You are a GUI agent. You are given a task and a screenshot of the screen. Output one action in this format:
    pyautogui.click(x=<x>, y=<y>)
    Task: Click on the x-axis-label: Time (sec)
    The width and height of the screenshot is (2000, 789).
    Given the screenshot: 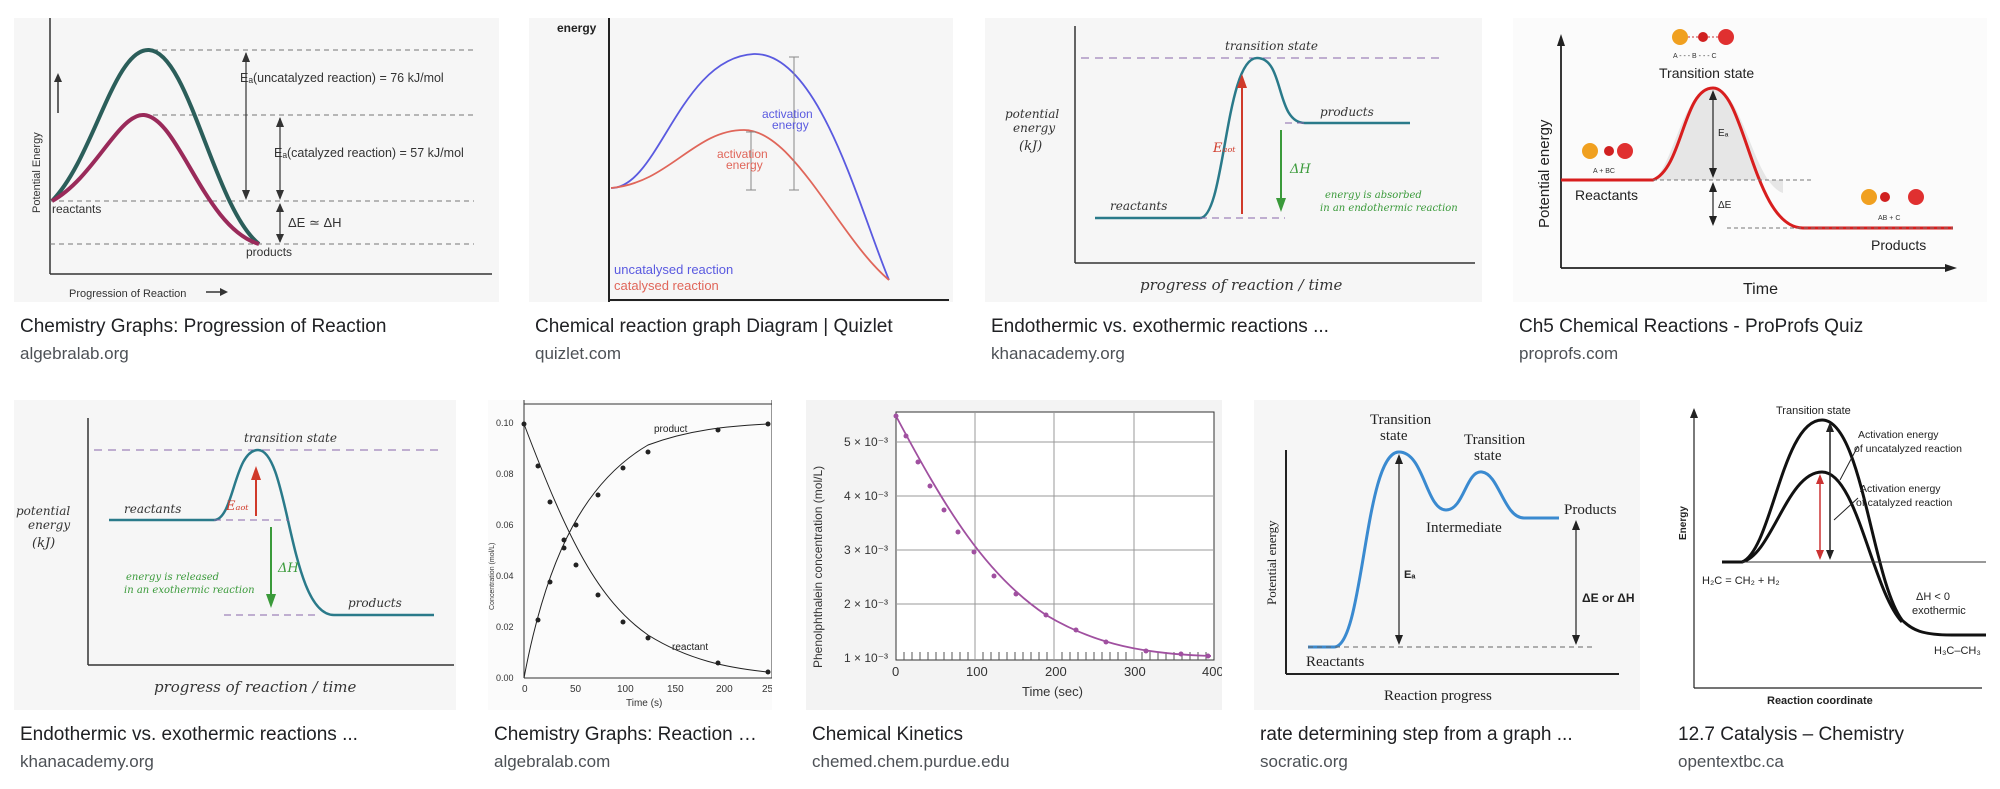 What is the action you would take?
    pyautogui.click(x=1052, y=691)
    